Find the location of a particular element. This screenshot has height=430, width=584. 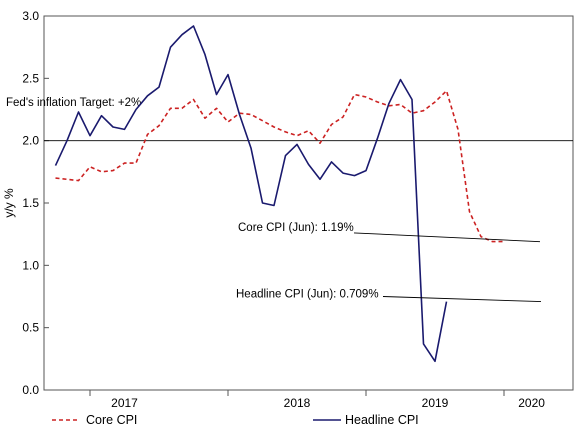

legend: Core CPI Headline CPI is located at coordinates (235, 420).